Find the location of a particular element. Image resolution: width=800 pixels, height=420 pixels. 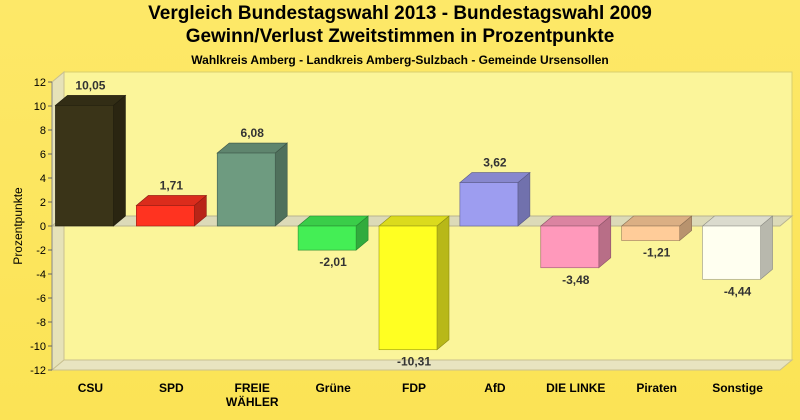

y-tick-label: 10 is located at coordinates (40, 107).